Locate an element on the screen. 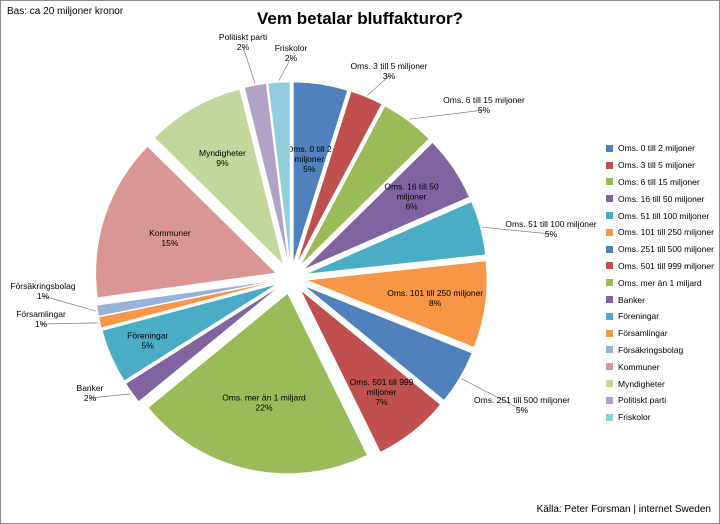 The height and width of the screenshot is (524, 720). legend-item-oms-501-till-999-miljoner: Oms. 501 till 999 miljoner is located at coordinates (661, 266).